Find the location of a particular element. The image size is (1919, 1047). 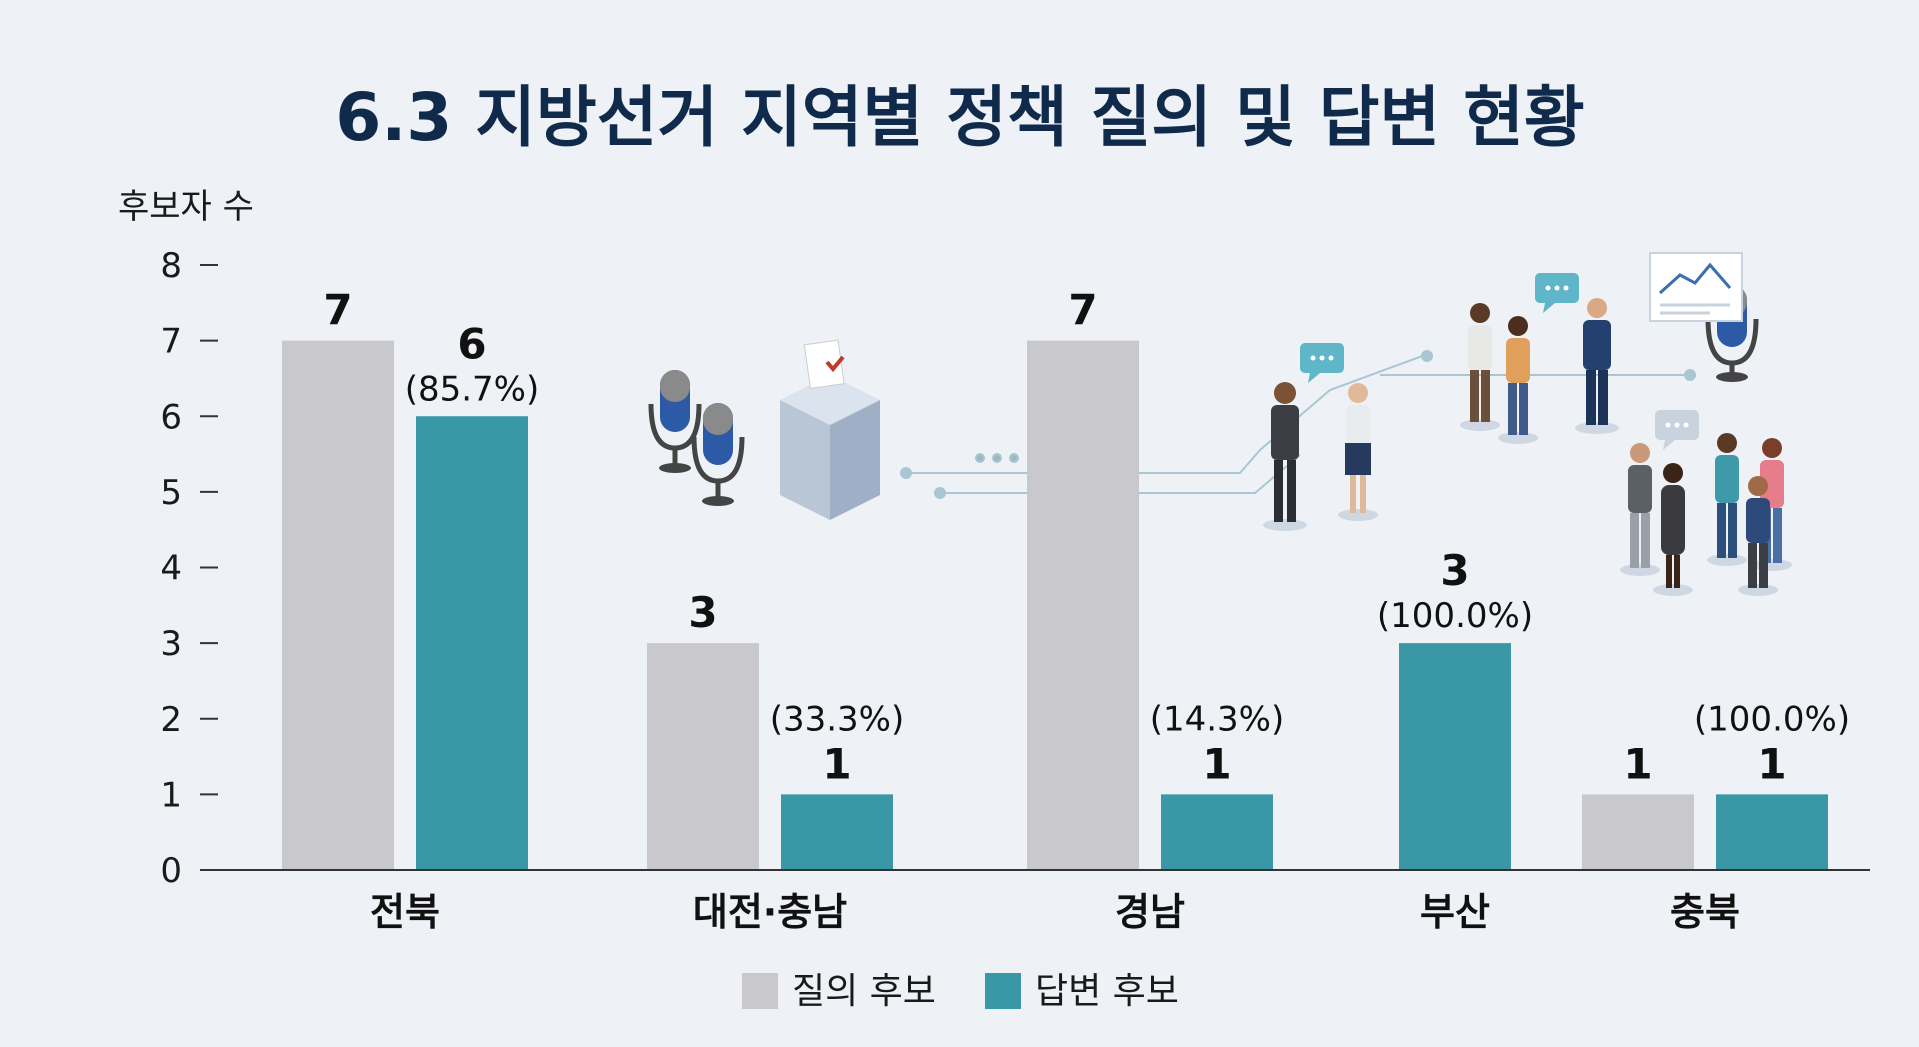

y-tick-label: 2 is located at coordinates (171, 720).